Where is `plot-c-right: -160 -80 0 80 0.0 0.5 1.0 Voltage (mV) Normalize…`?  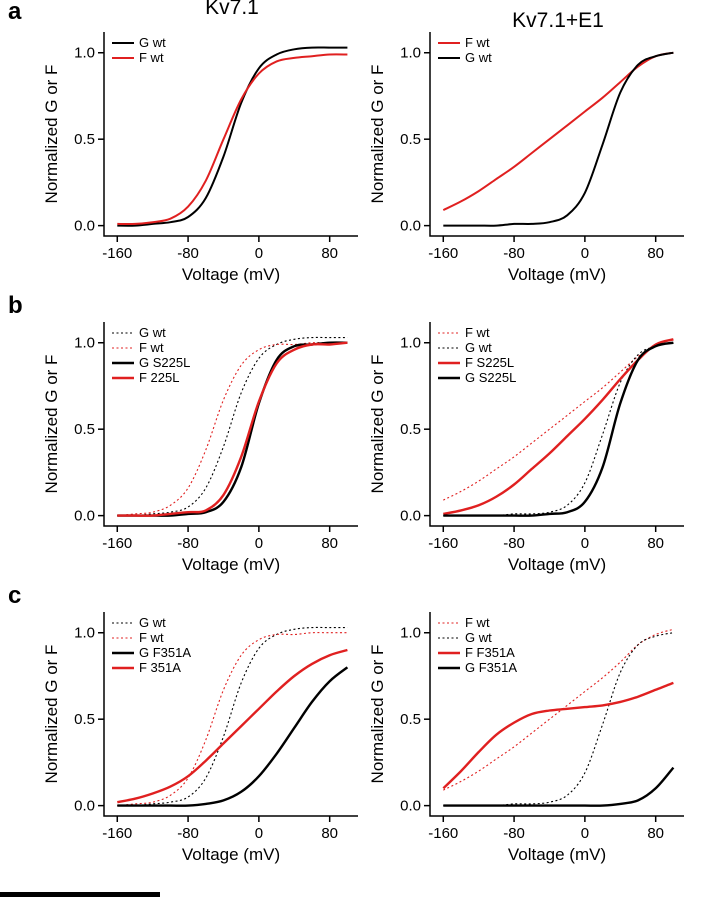
plot-c-right: -160 -80 0 80 0.0 0.5 1.0 Voltage (mV) Normalize… is located at coordinates (526, 738).